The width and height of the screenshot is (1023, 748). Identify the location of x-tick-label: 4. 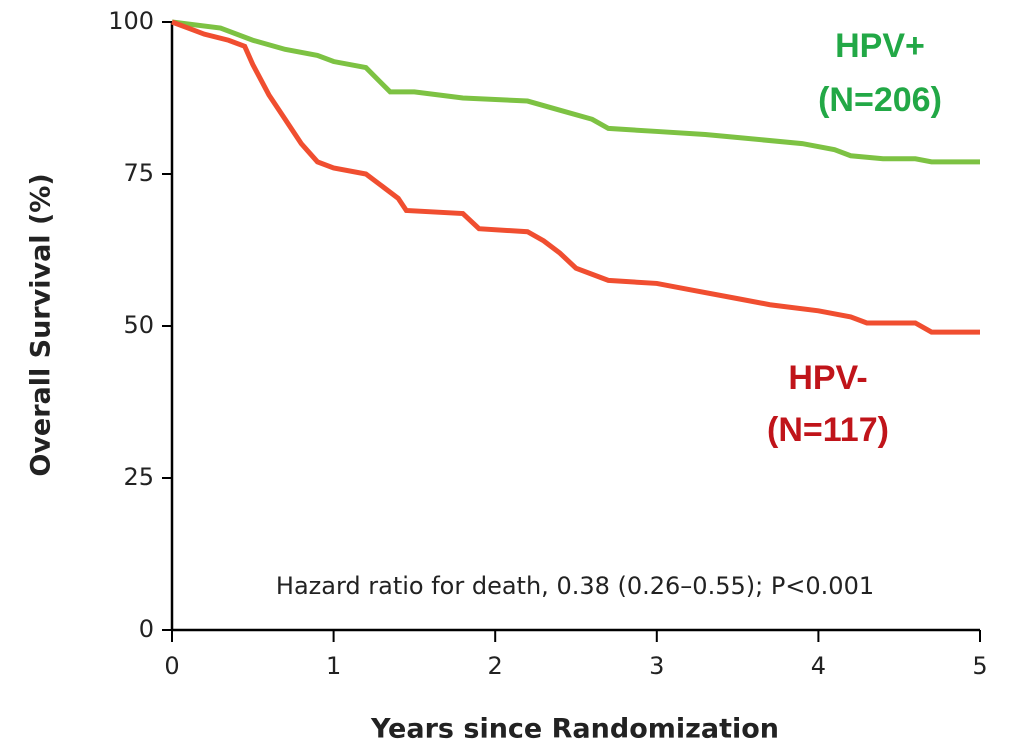
(818, 666).